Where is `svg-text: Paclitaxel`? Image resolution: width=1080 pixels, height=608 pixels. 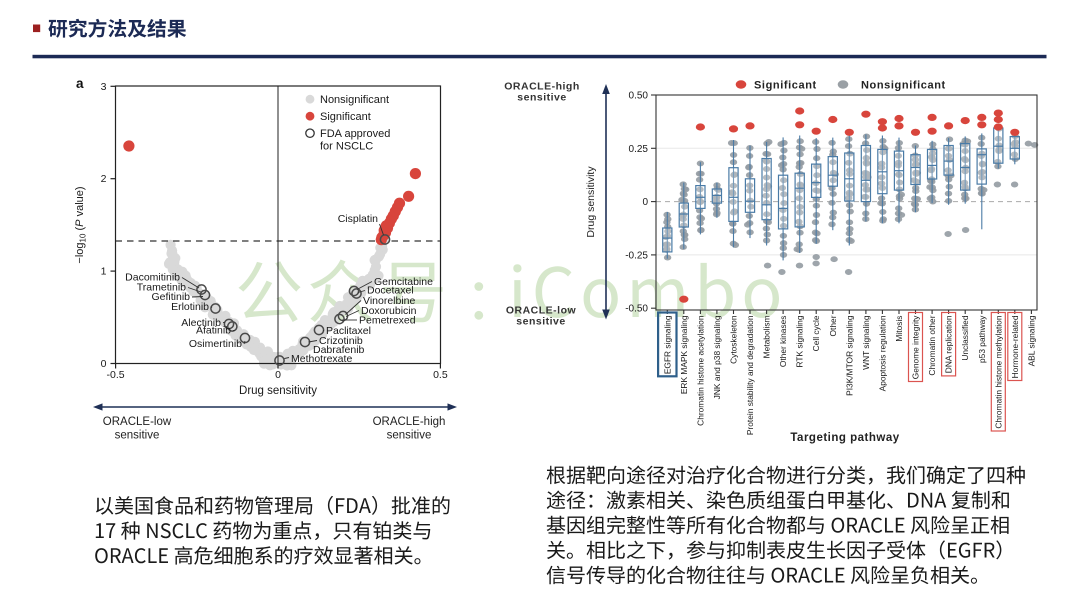
svg-text: Paclitaxel is located at coordinates (348, 331).